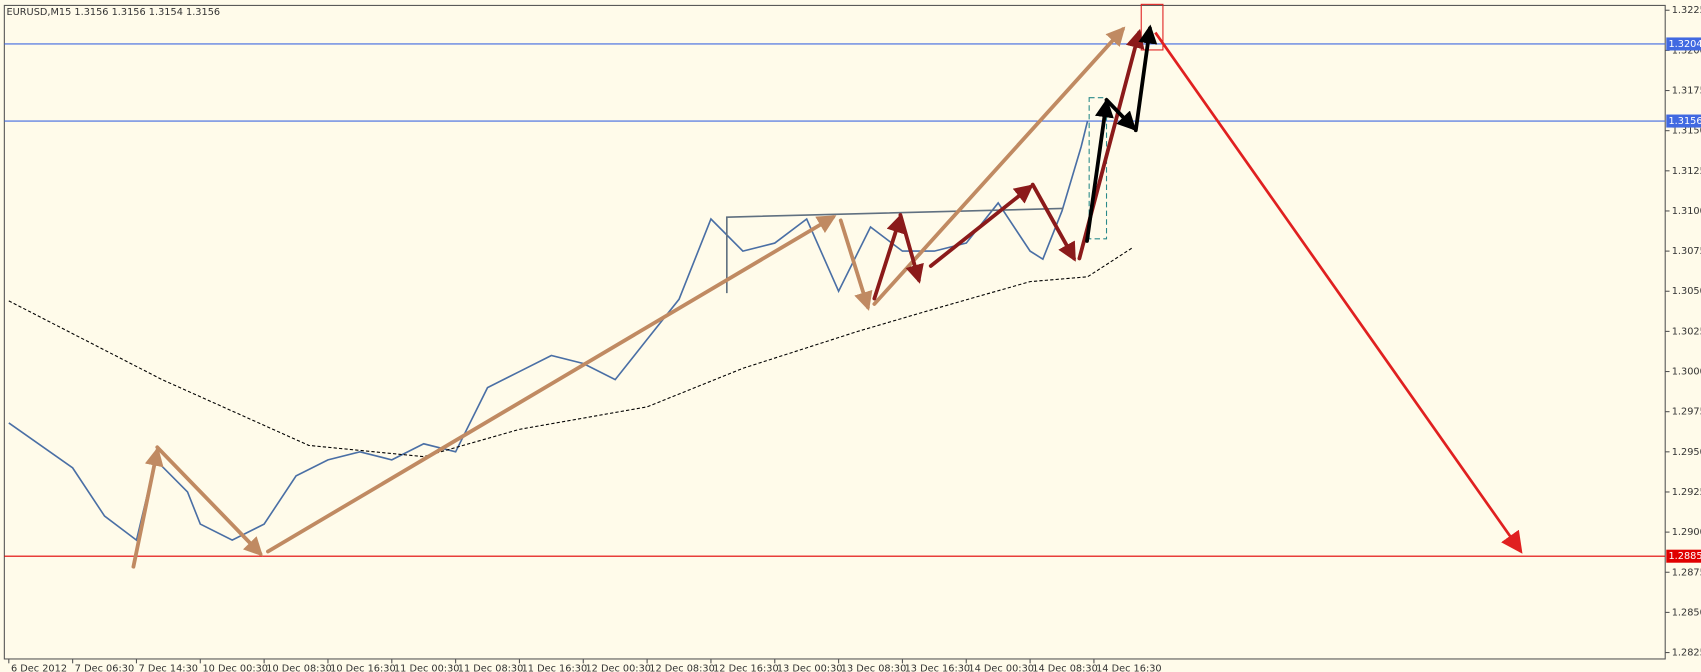 The image size is (1701, 672). What do you see at coordinates (1686, 572) in the screenshot?
I see `y-tick-label: 1.2875` at bounding box center [1686, 572].